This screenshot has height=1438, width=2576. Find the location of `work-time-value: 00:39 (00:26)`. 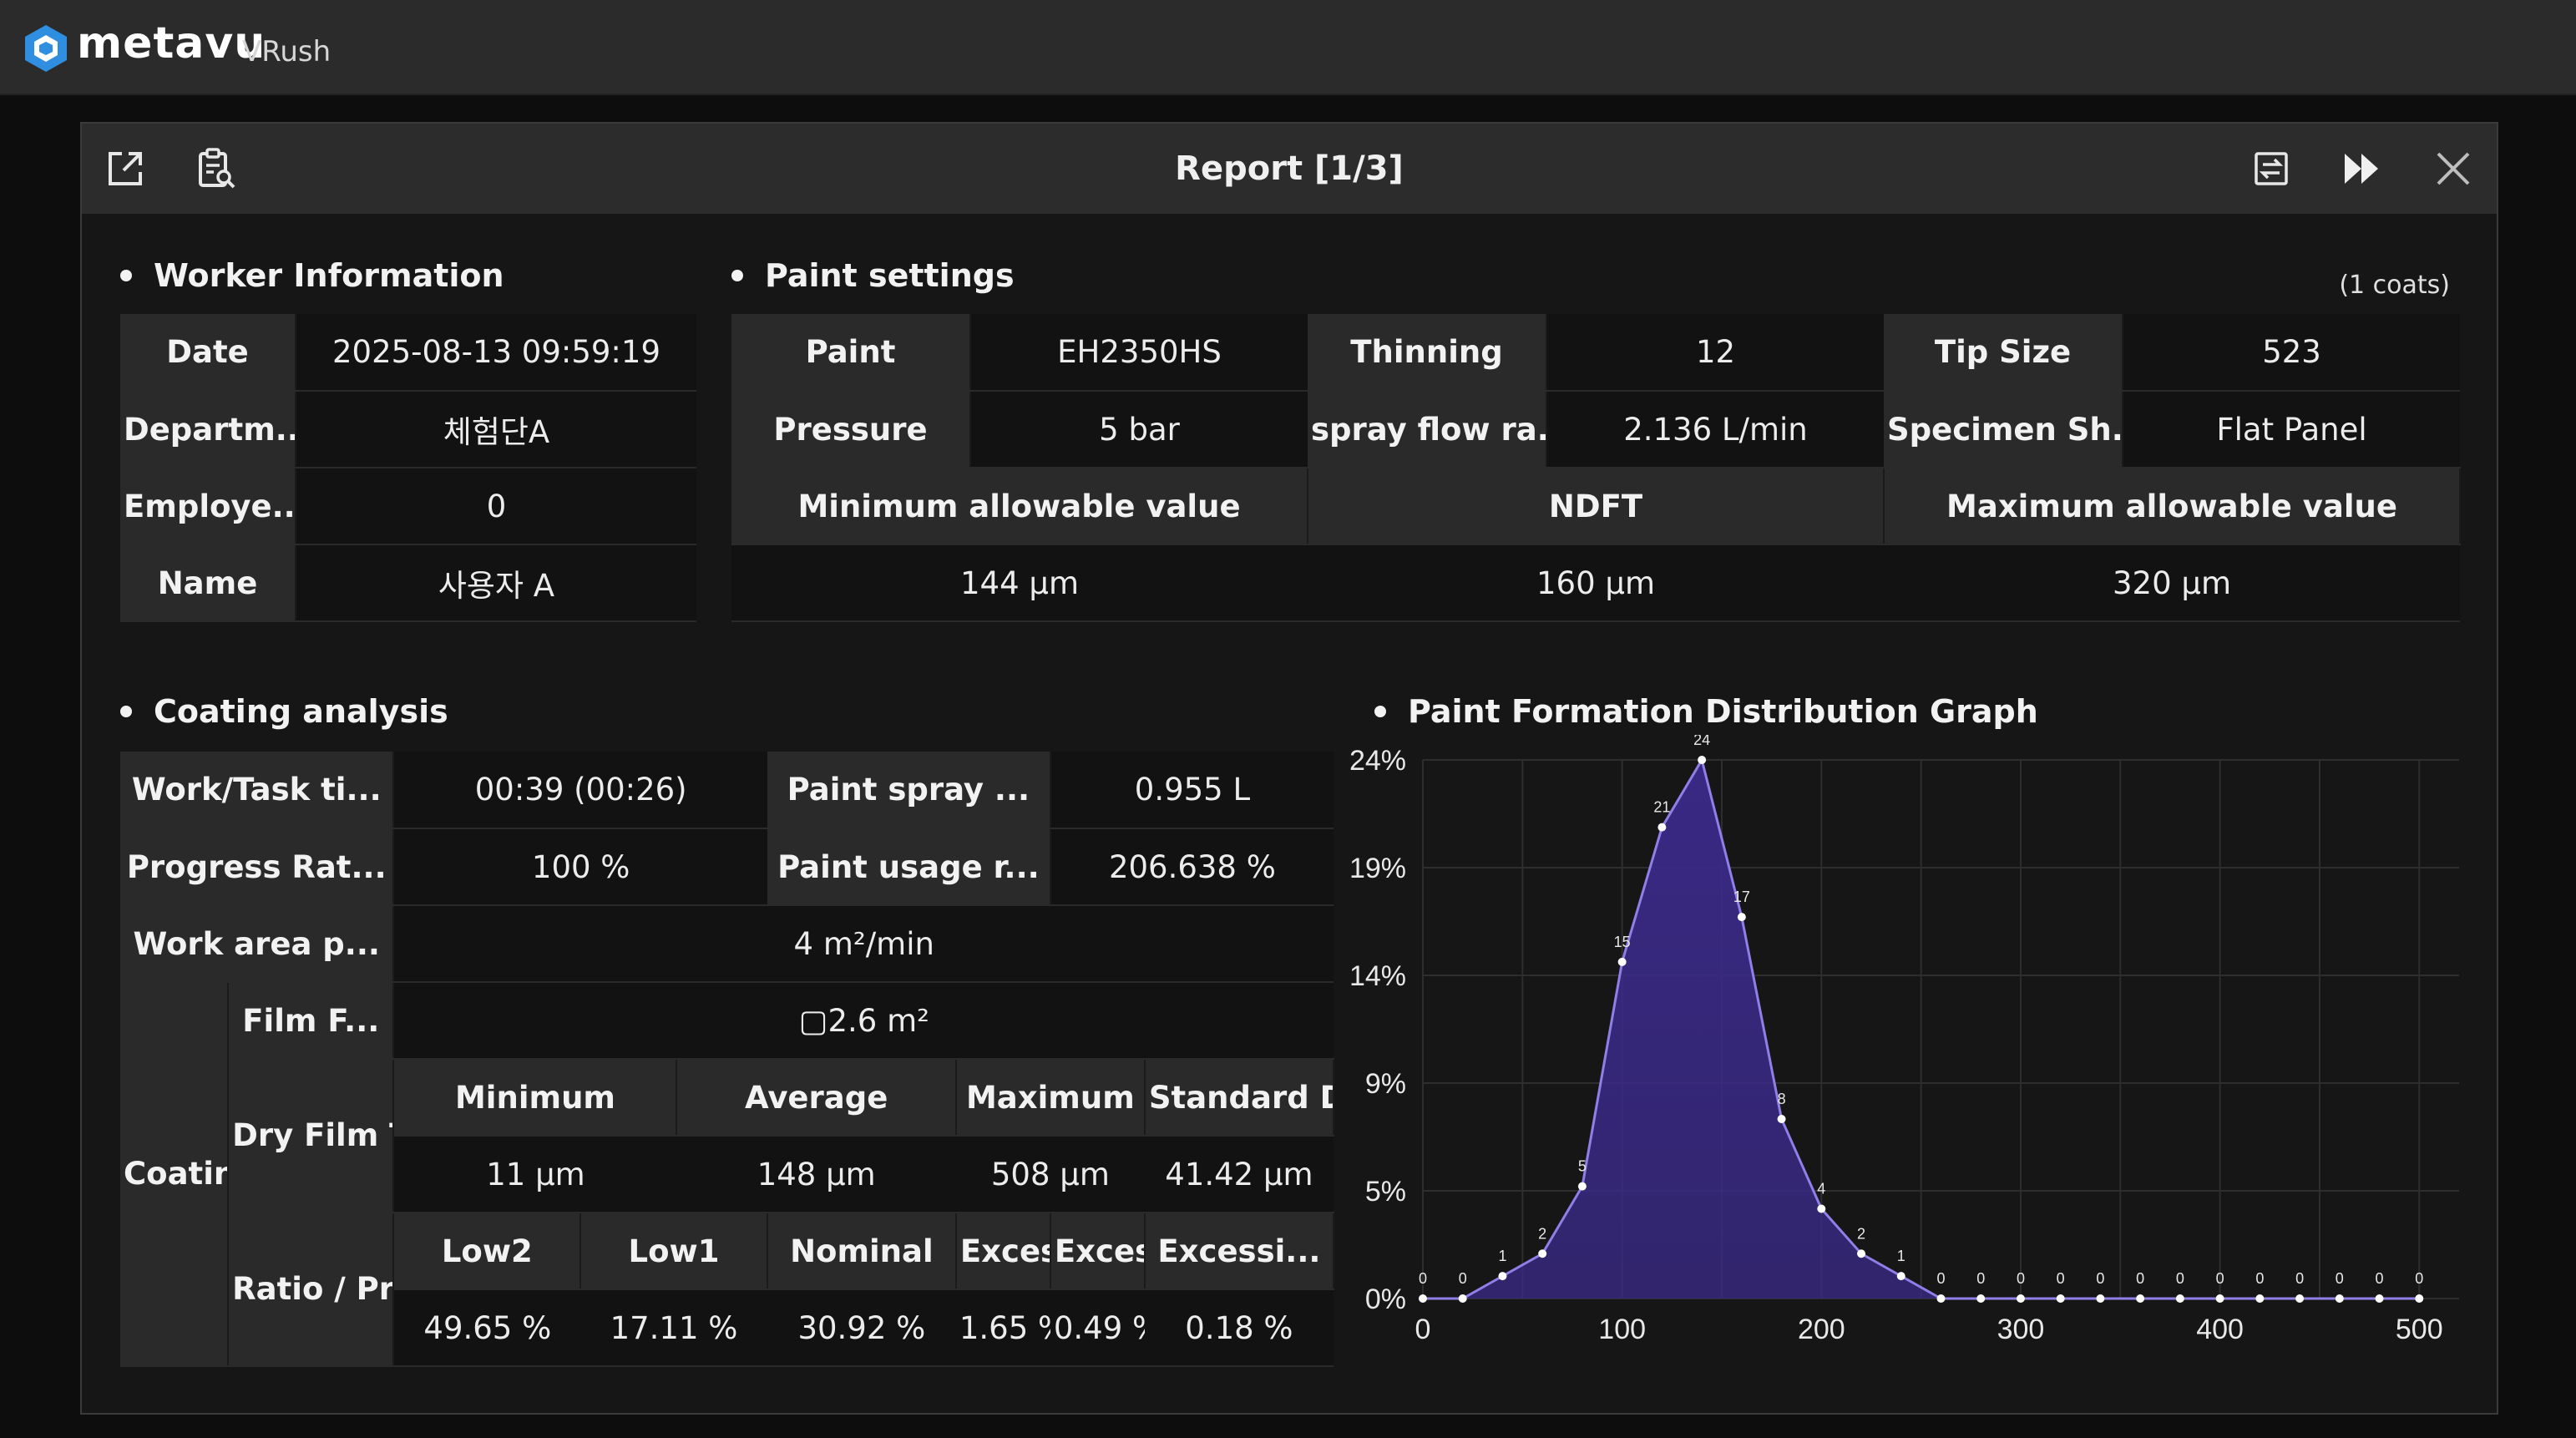

work-time-value: 00:39 (00:26) is located at coordinates (580, 791).